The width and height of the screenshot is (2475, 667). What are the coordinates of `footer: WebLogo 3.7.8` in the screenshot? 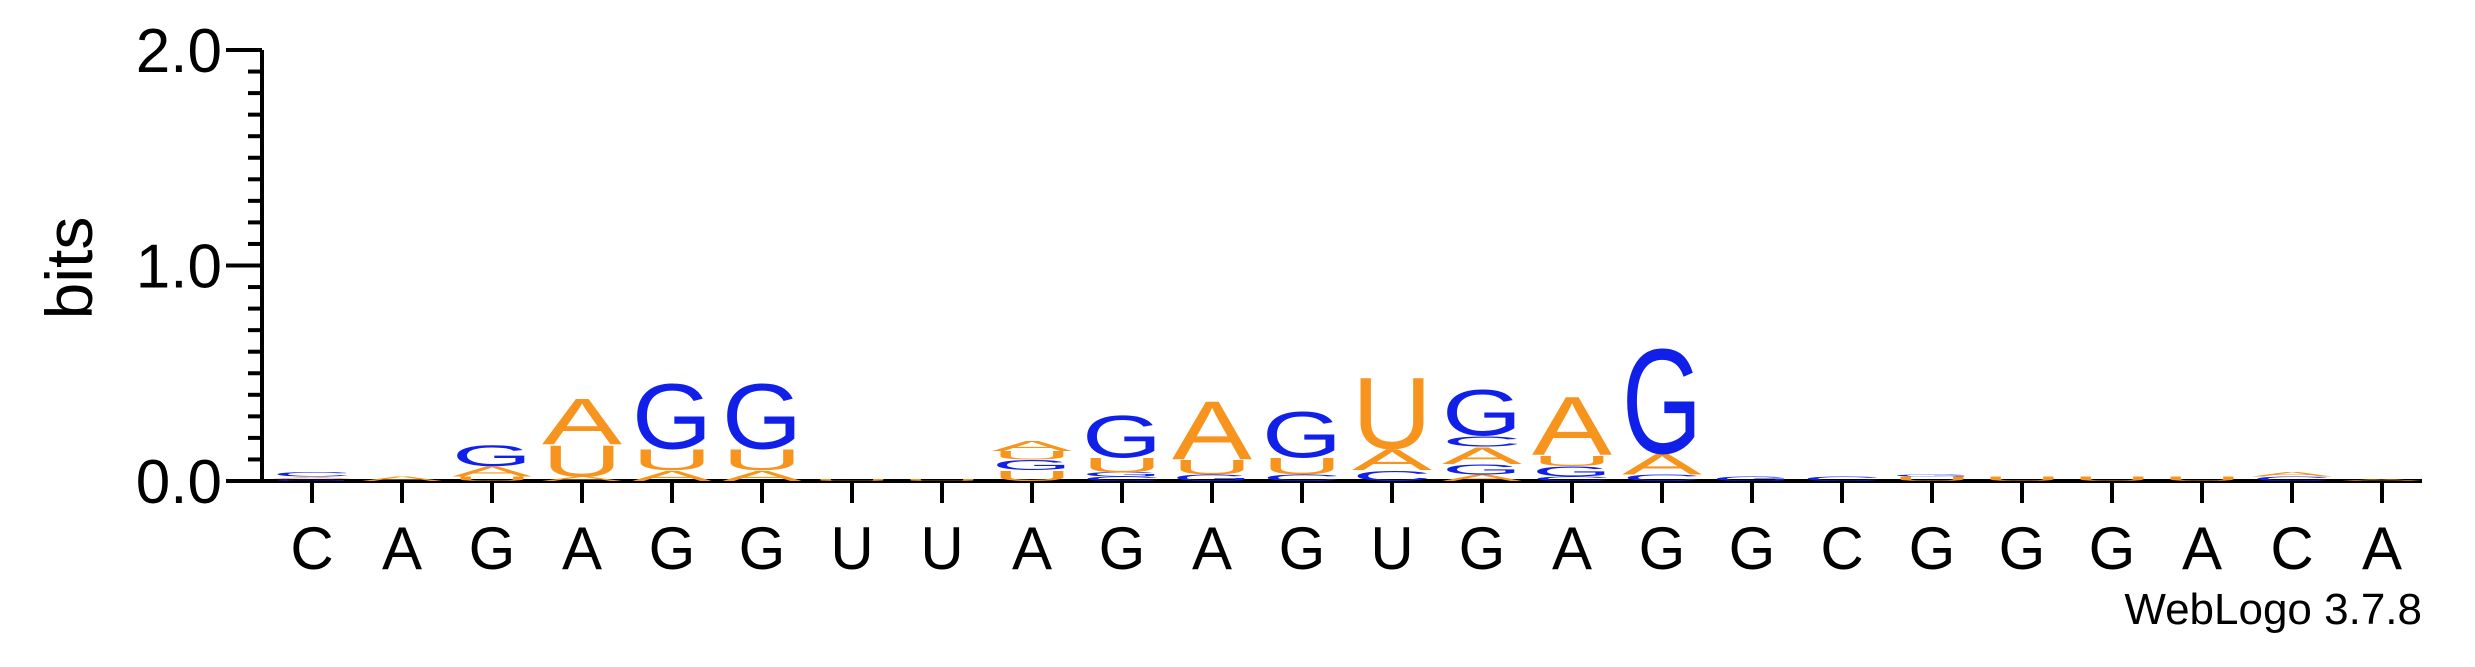 It's located at (2273, 609).